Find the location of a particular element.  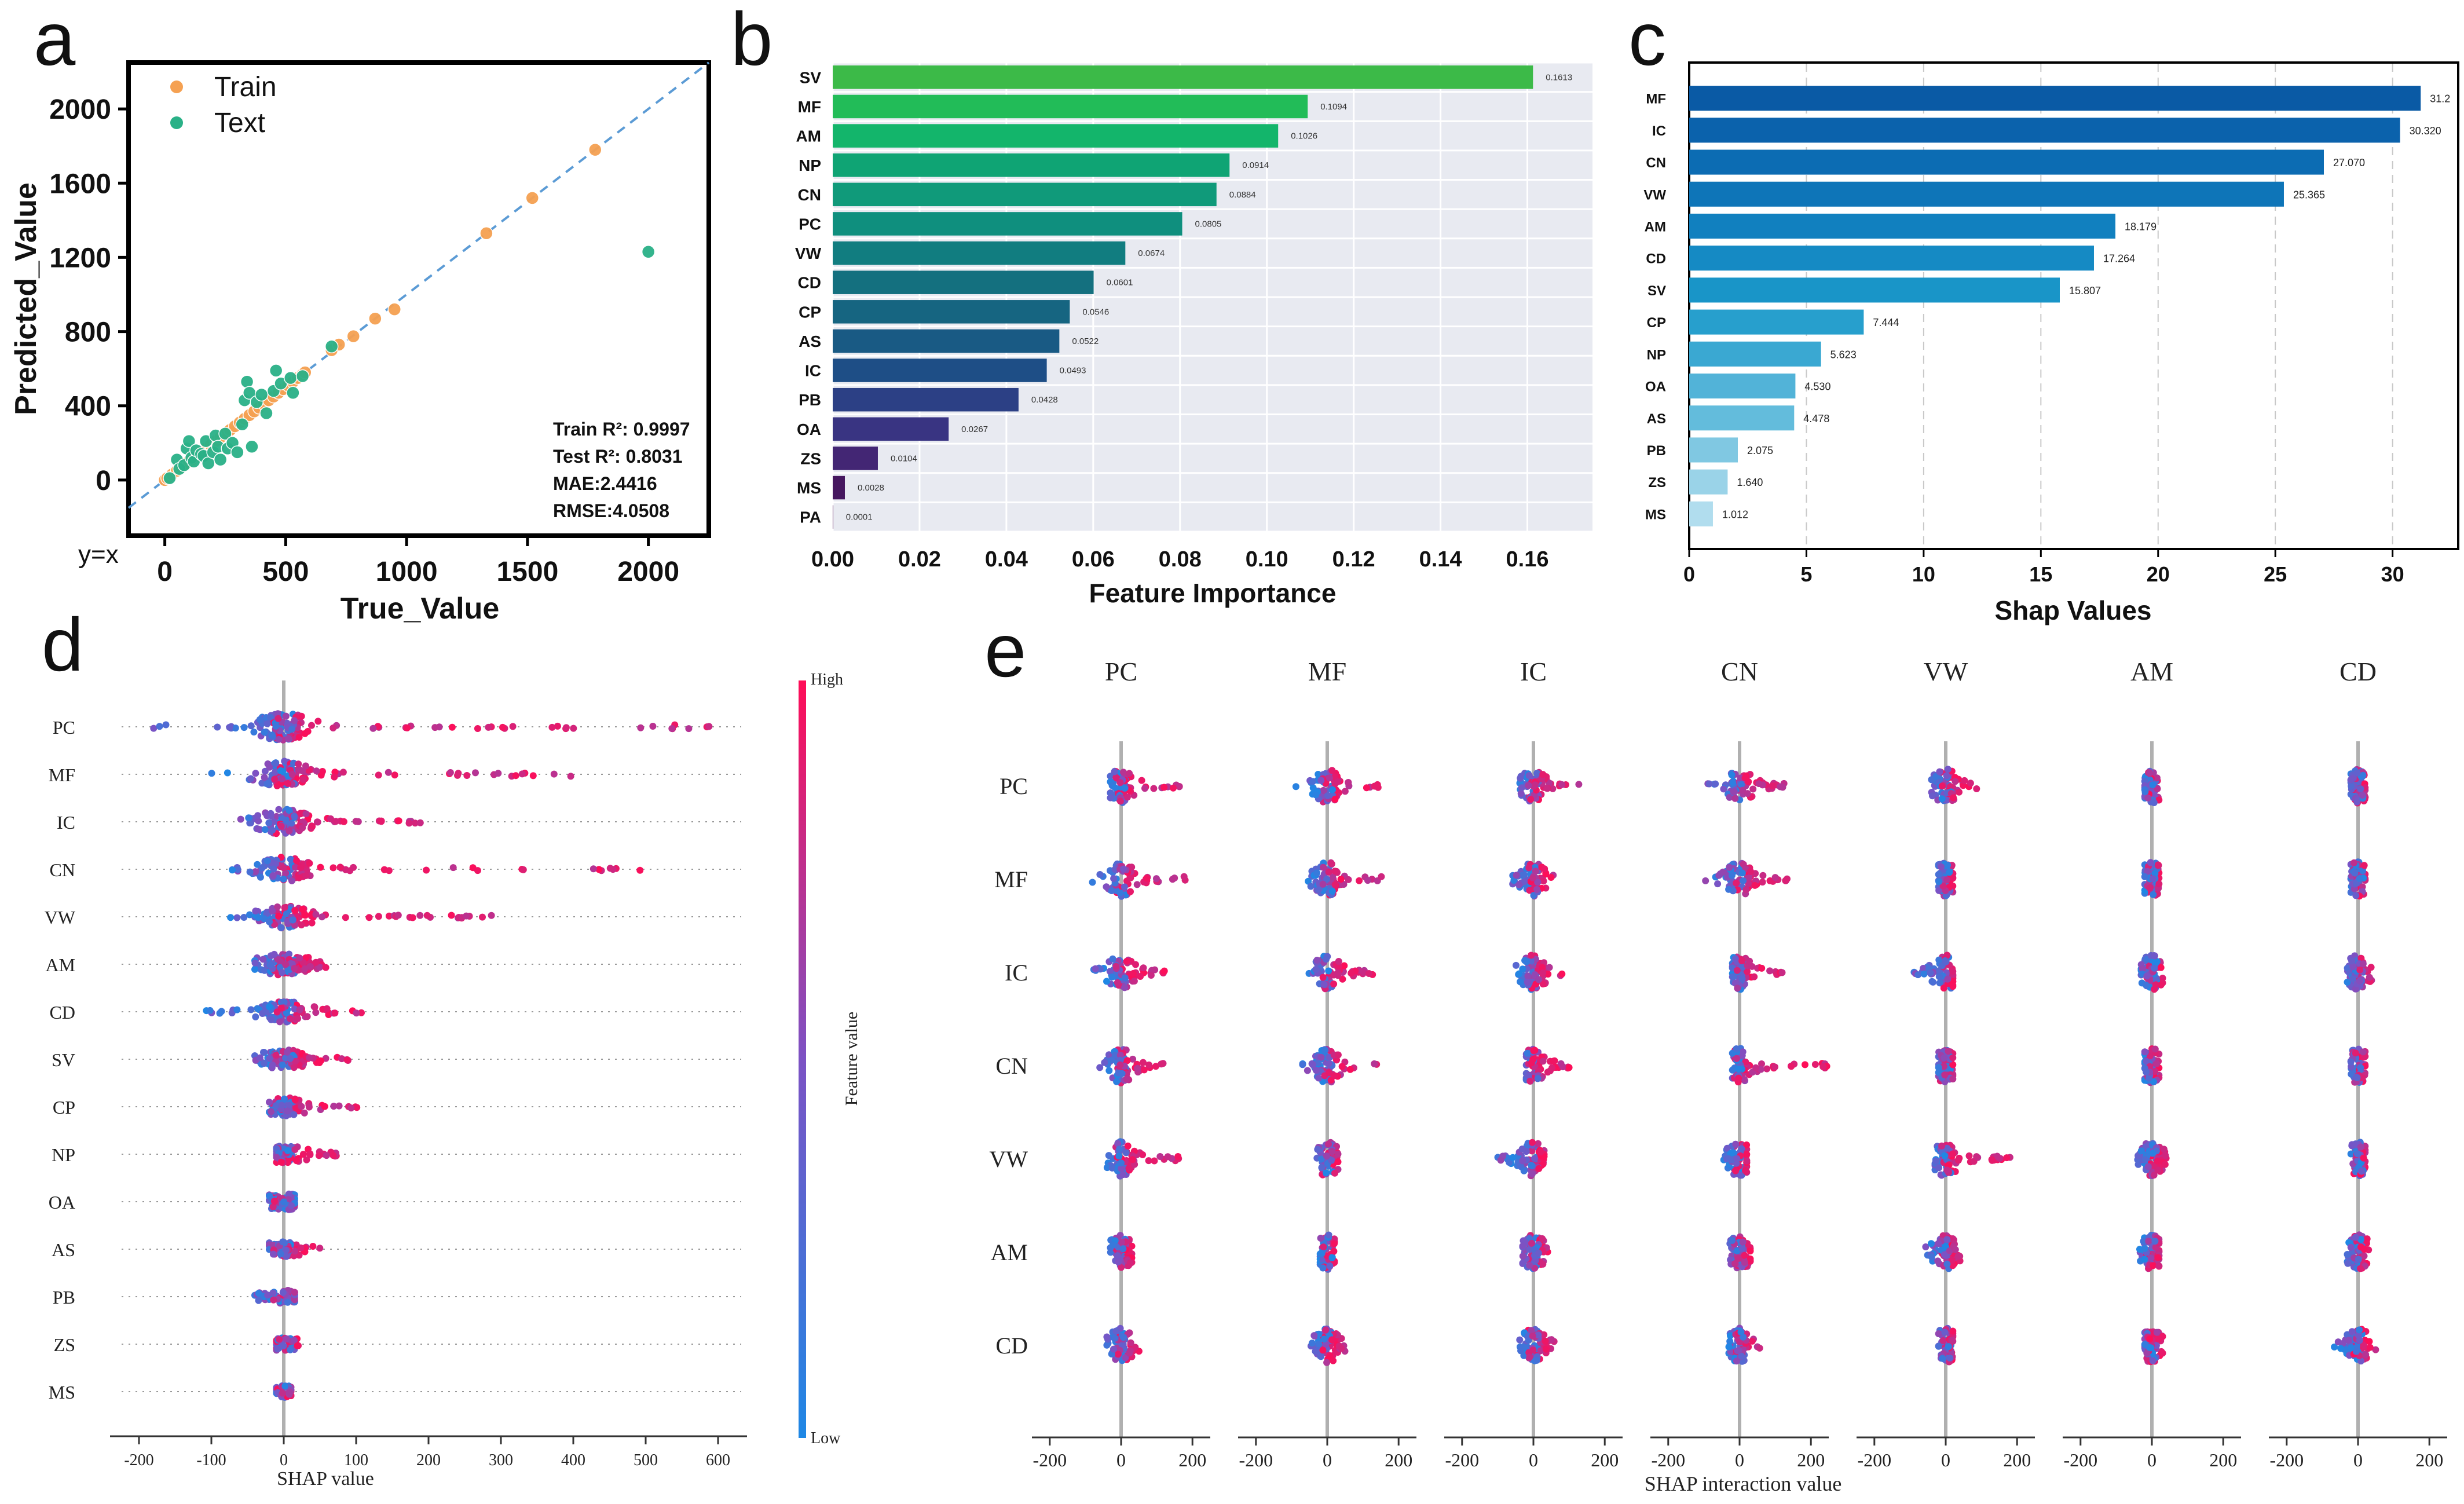

feature-label: PB is located at coordinates (64, 1297).